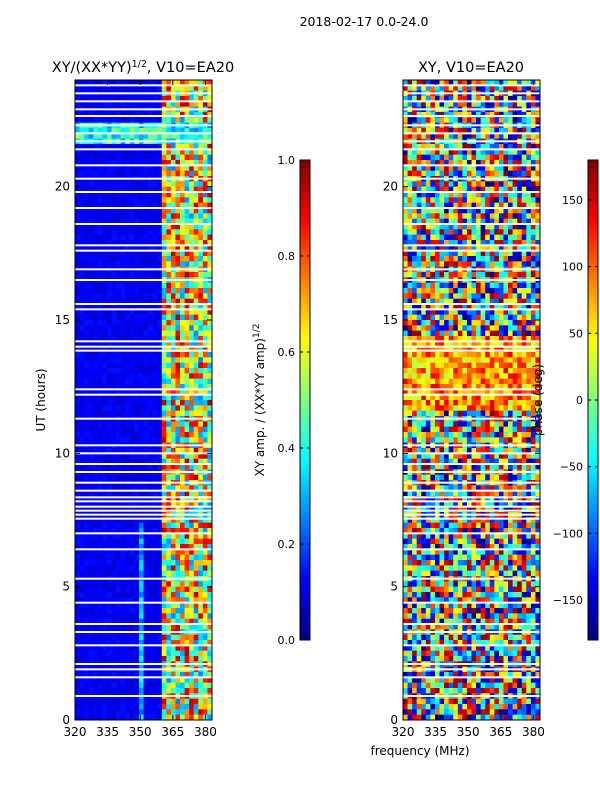 This screenshot has width=600, height=804. Describe the element at coordinates (533, 732) in the screenshot. I see `x-tick-label: 380` at that location.